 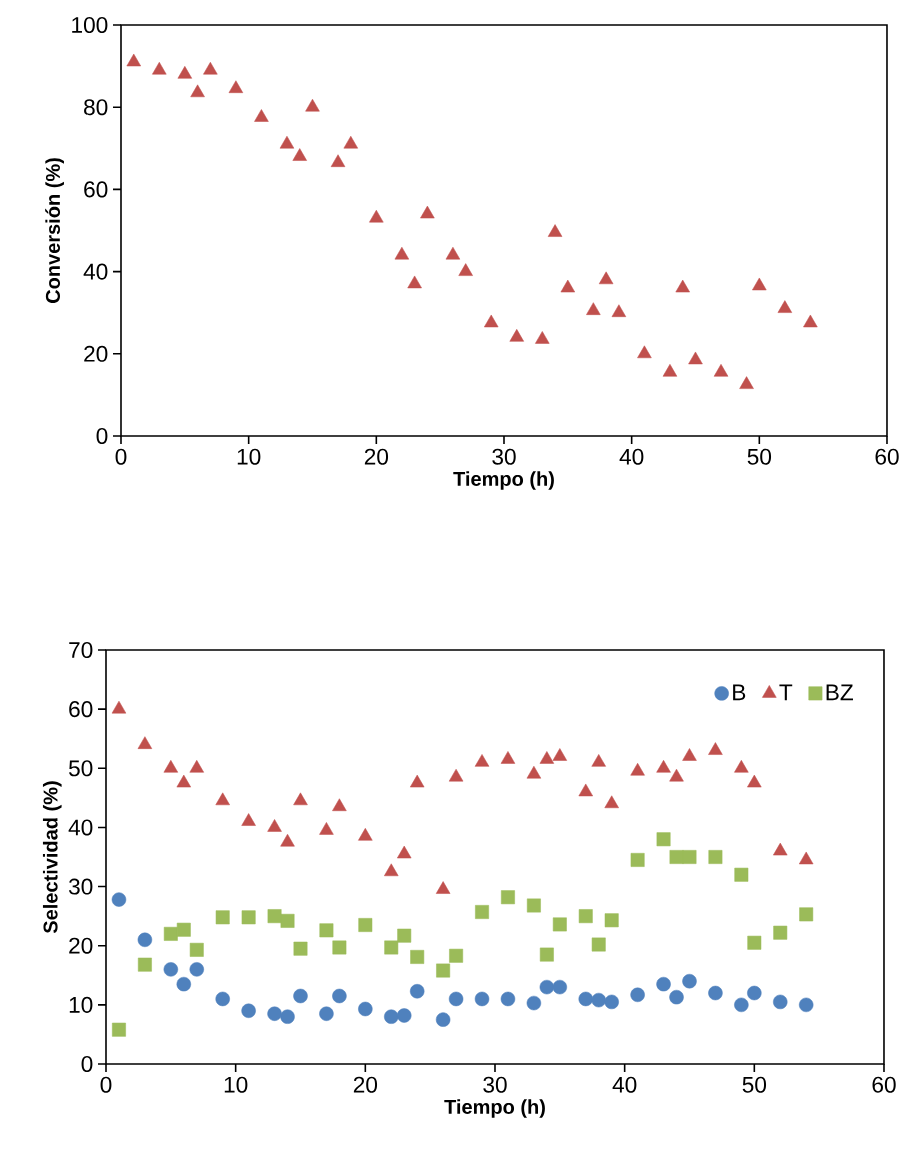 What do you see at coordinates (54, 231) in the screenshot?
I see `y-axis-title: Conversión (%)` at bounding box center [54, 231].